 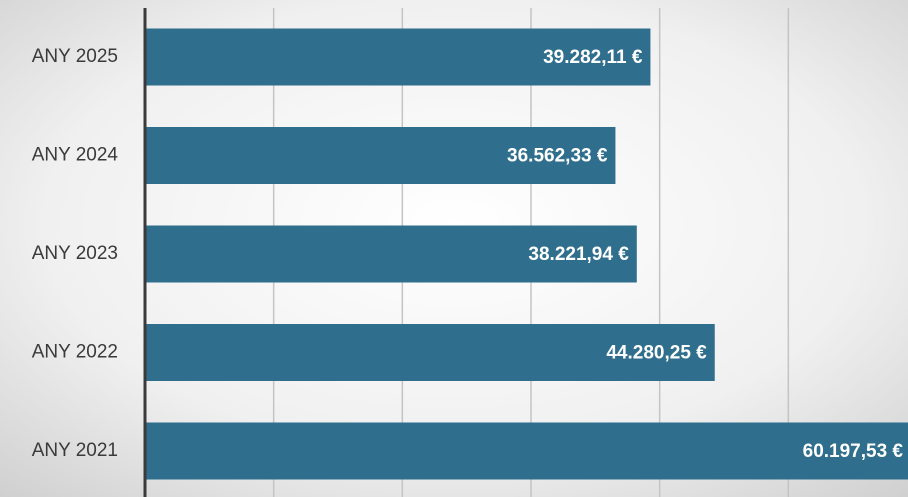 What do you see at coordinates (656, 353) in the screenshot?
I see `value-label: 44.280,25 €` at bounding box center [656, 353].